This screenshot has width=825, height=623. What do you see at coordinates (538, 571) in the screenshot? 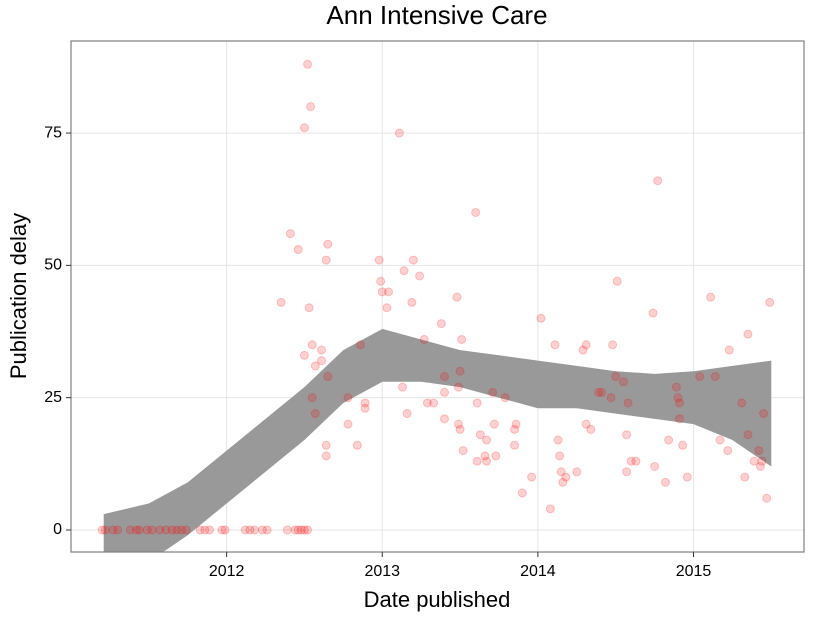
I see `x-tick-label: 2014` at bounding box center [538, 571].